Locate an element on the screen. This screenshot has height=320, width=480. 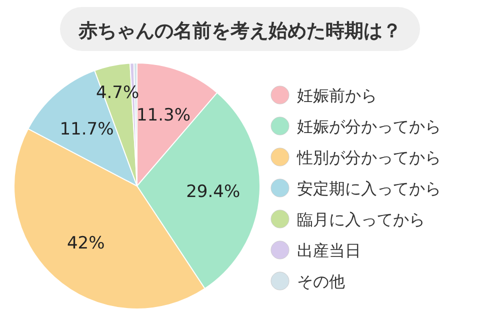
legend-item: その他 is located at coordinates (307, 281).